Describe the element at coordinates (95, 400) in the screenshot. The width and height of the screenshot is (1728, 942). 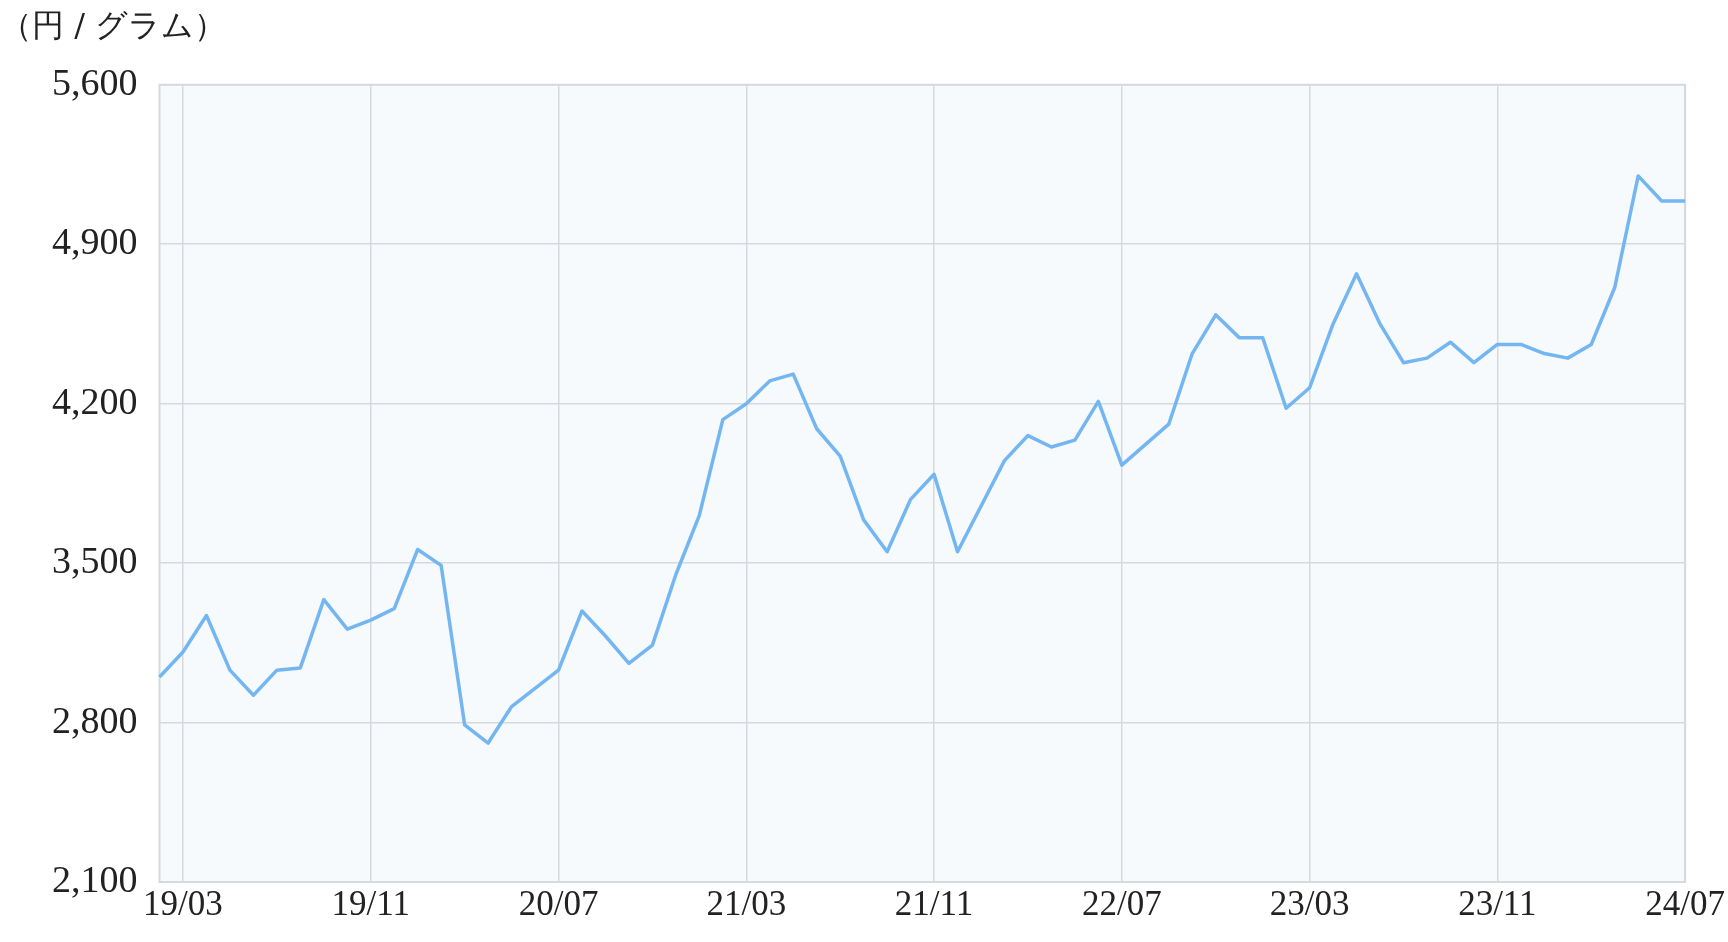
I see `y-tick-label: 4,200` at that location.